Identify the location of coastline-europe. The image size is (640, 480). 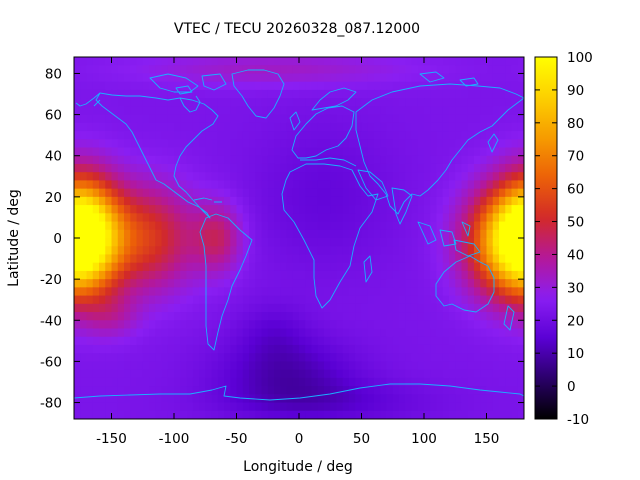
(323, 132).